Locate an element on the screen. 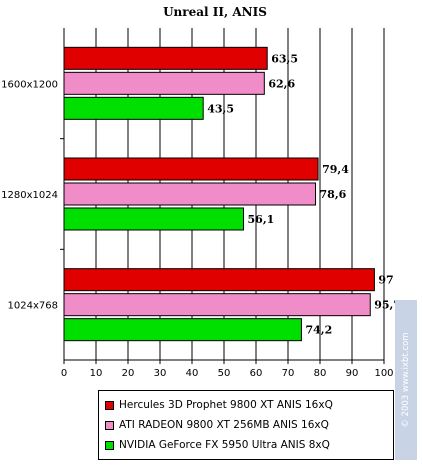 This screenshot has height=466, width=422. category-label-1600x1200: 1600x1200 is located at coordinates (29, 84).